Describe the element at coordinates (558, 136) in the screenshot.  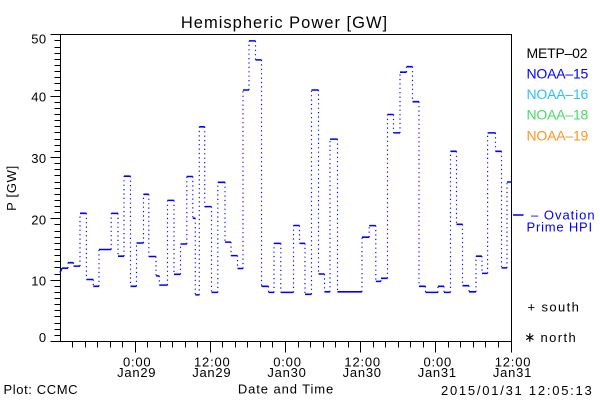
I see `svg-text: NOAA–19` at that location.